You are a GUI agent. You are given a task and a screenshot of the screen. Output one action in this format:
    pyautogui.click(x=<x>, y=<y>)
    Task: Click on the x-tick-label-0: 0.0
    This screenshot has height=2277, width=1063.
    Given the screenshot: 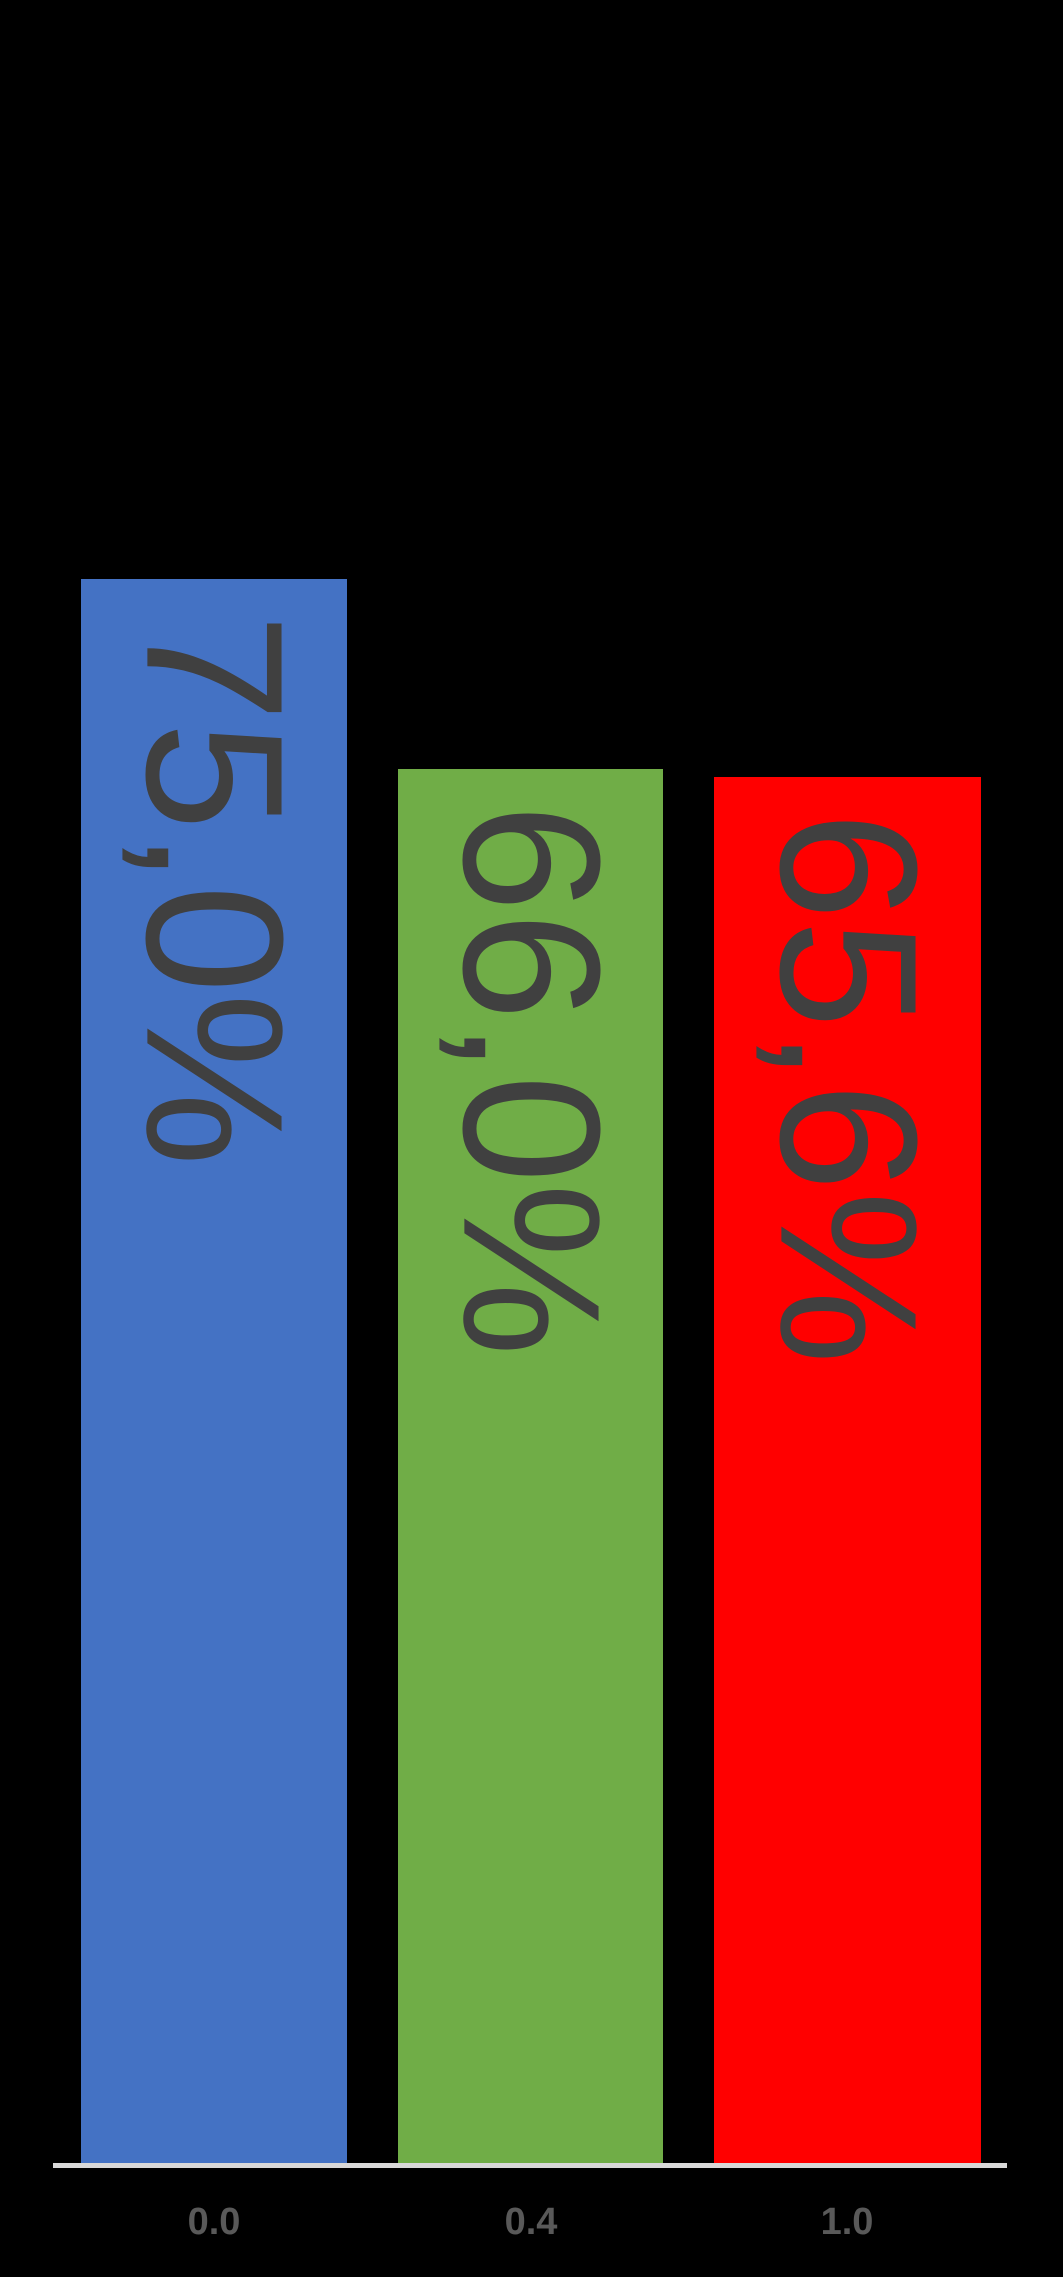 What is the action you would take?
    pyautogui.click(x=214, y=2222)
    